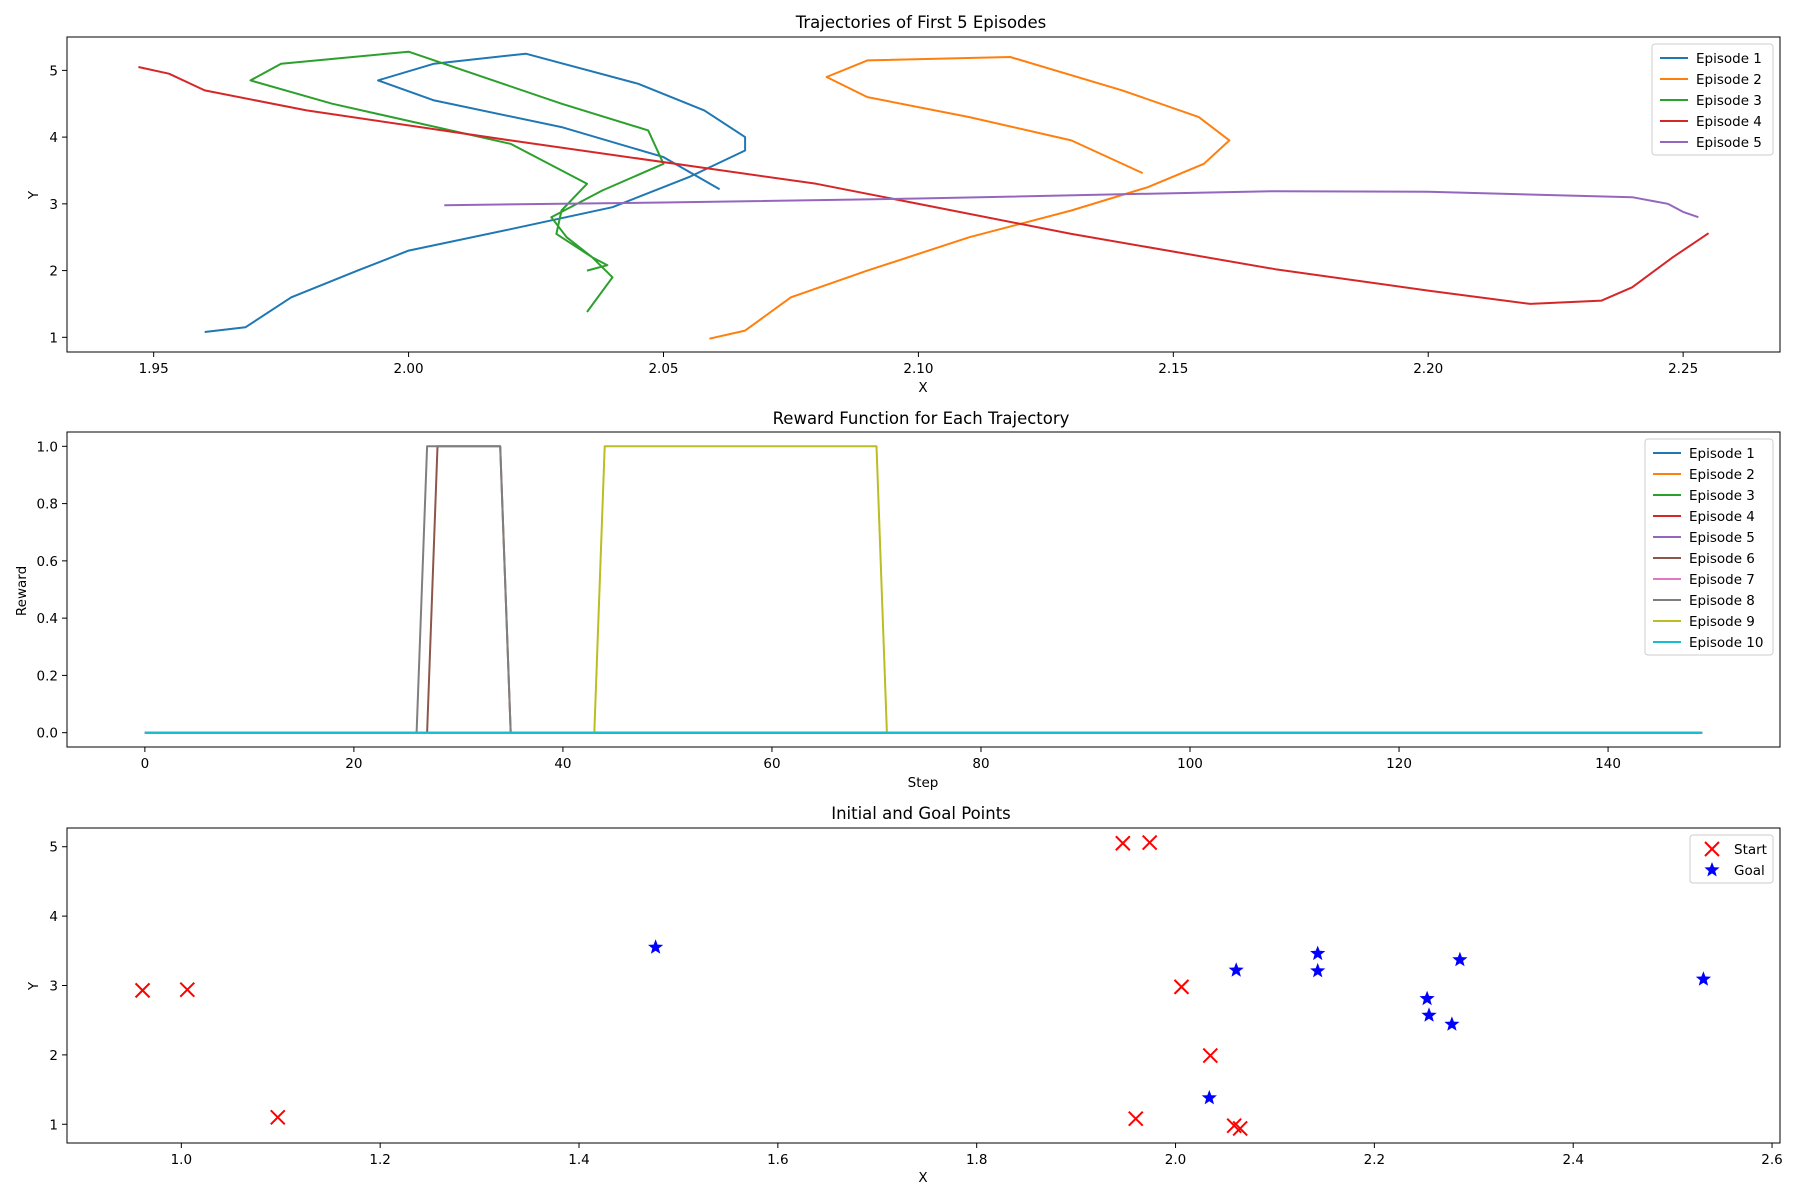 Image resolution: width=1800 pixels, height=1200 pixels. What do you see at coordinates (1731, 859) in the screenshot?
I see `legend: Start Goal` at bounding box center [1731, 859].